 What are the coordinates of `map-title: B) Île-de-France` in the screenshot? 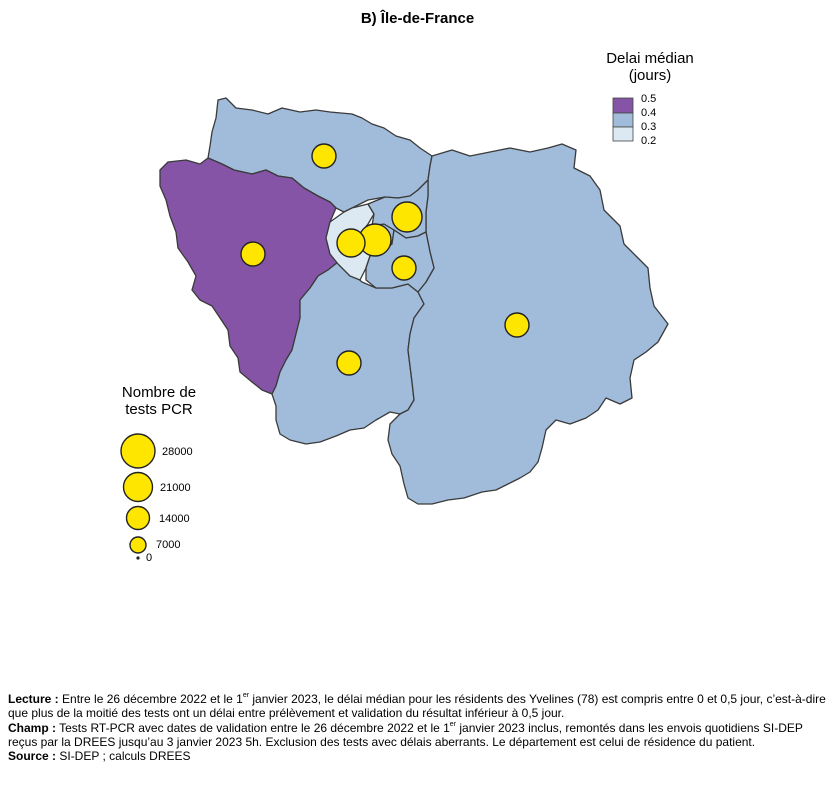 It's located at (417, 18).